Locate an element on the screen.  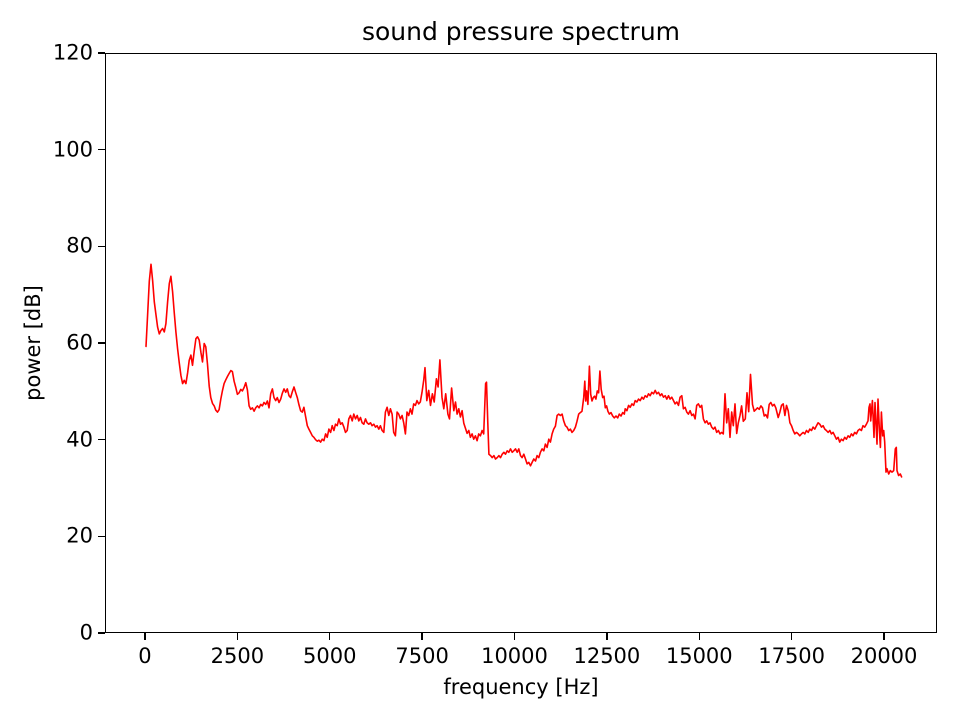
y-tick-label: 20 is located at coordinates (79, 535).